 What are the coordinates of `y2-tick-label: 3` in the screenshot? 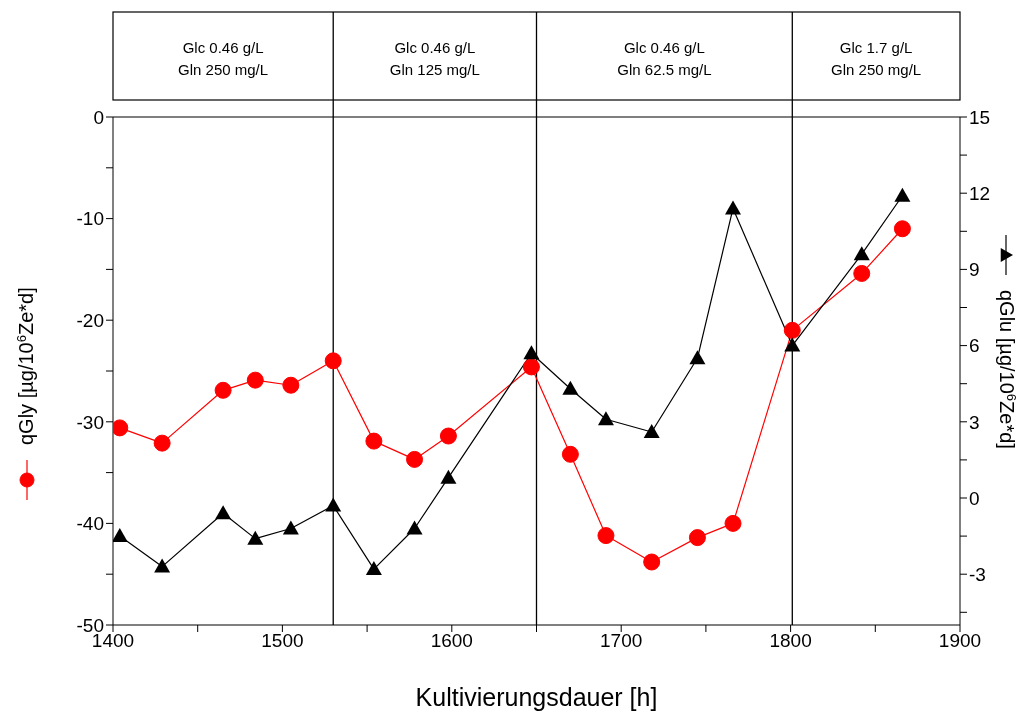 It's located at (974, 422).